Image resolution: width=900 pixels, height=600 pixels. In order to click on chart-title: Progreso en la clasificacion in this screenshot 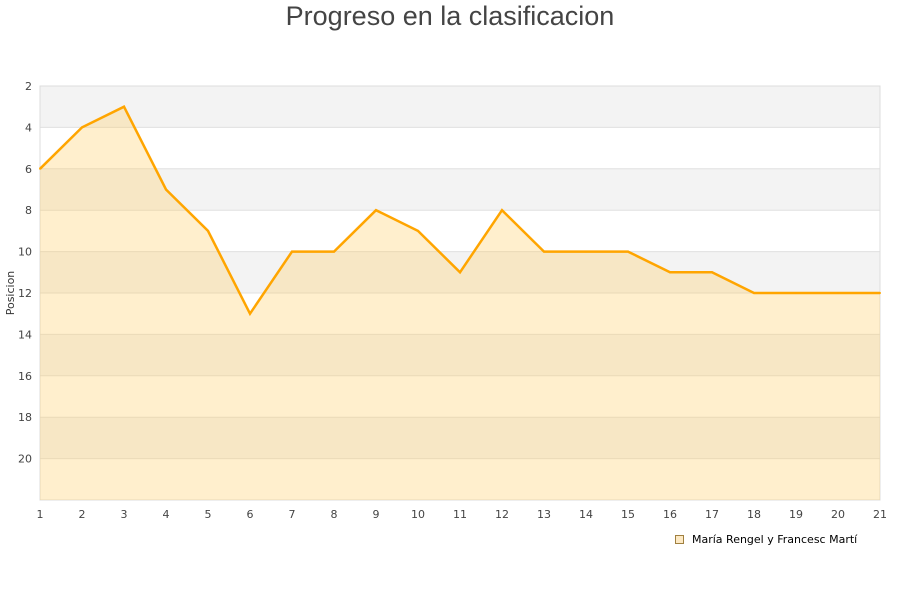, I will do `click(450, 16)`.